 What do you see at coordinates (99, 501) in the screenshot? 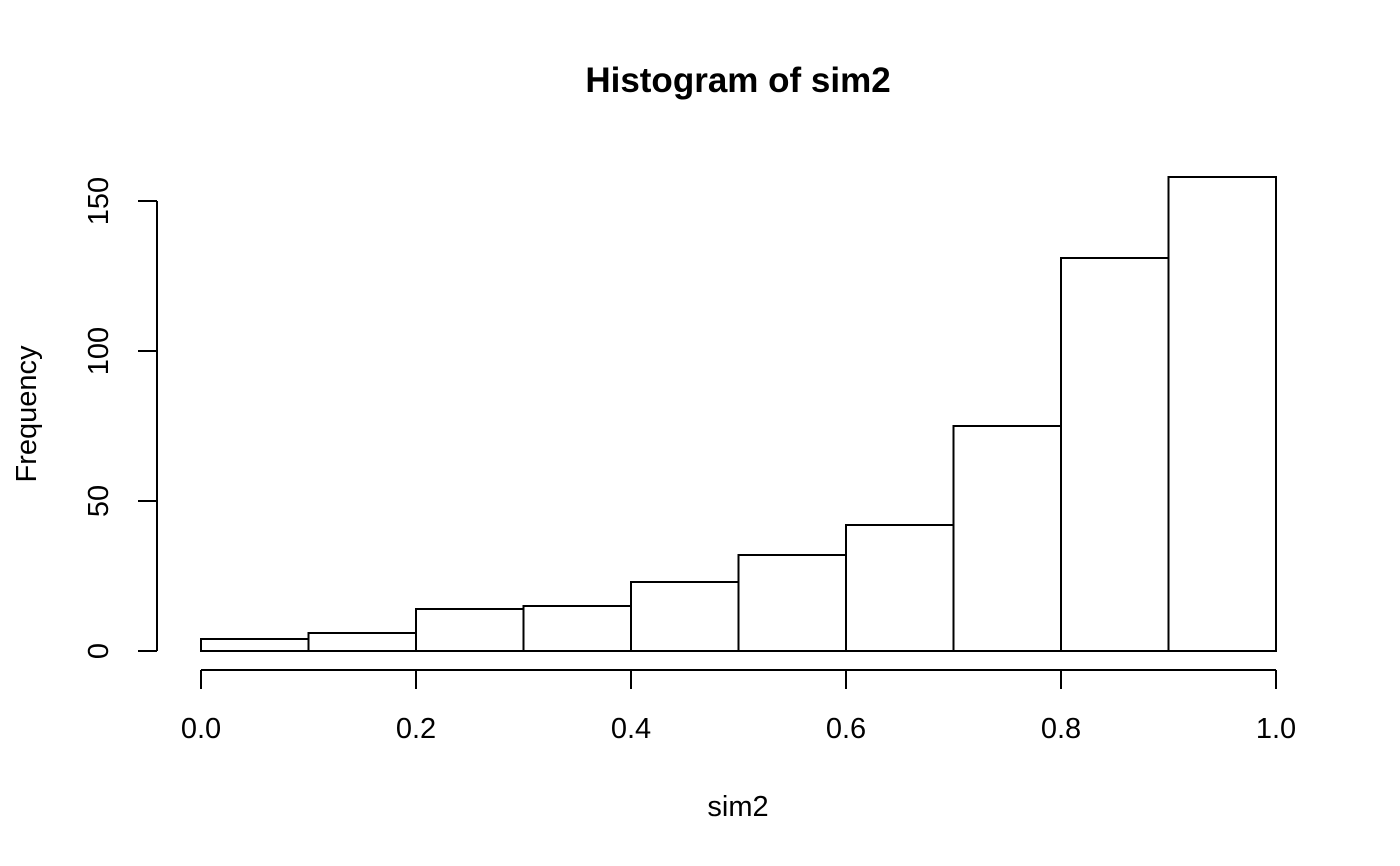
I see `y-tick-label: 50` at bounding box center [99, 501].